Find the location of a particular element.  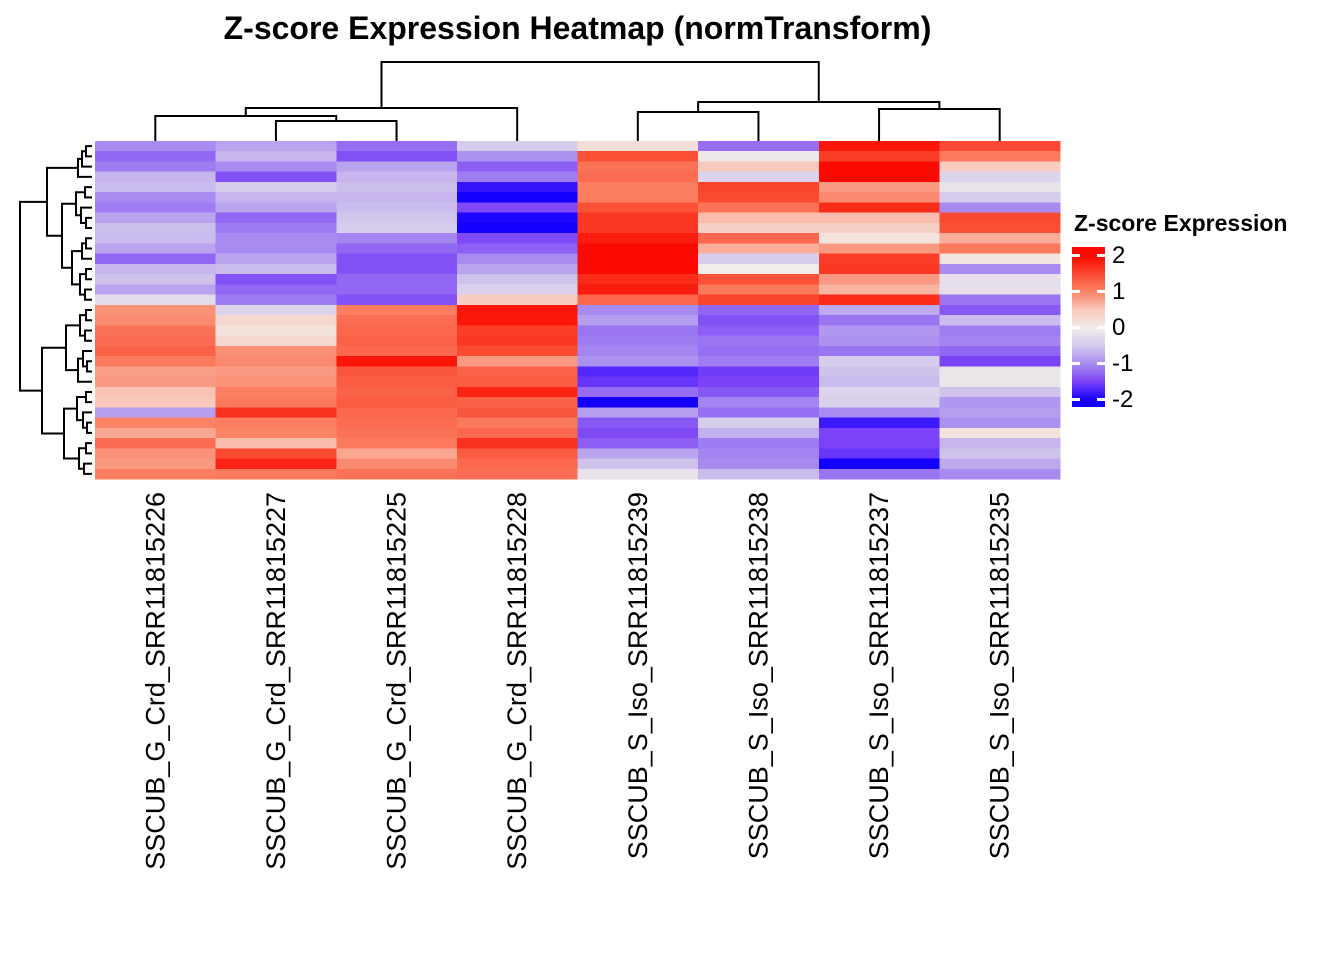

column-label: SSCUB_G_Crd_SRR11815228 is located at coordinates (517, 681).